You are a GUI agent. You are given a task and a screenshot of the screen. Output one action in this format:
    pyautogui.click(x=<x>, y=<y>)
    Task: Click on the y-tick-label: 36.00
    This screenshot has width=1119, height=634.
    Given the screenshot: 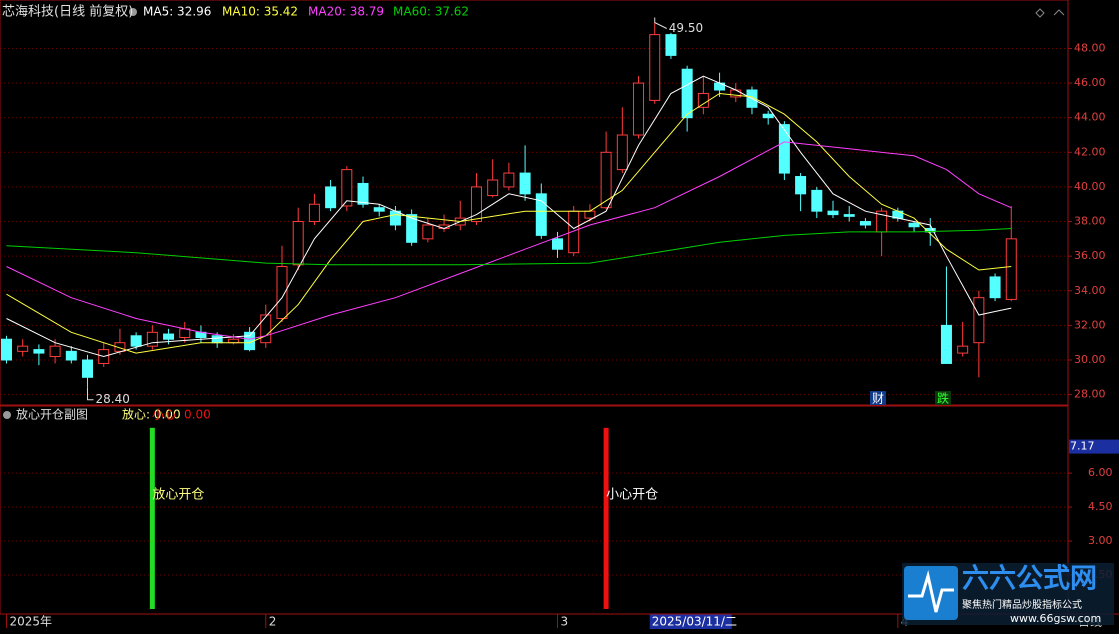 What is the action you would take?
    pyautogui.click(x=1090, y=255)
    